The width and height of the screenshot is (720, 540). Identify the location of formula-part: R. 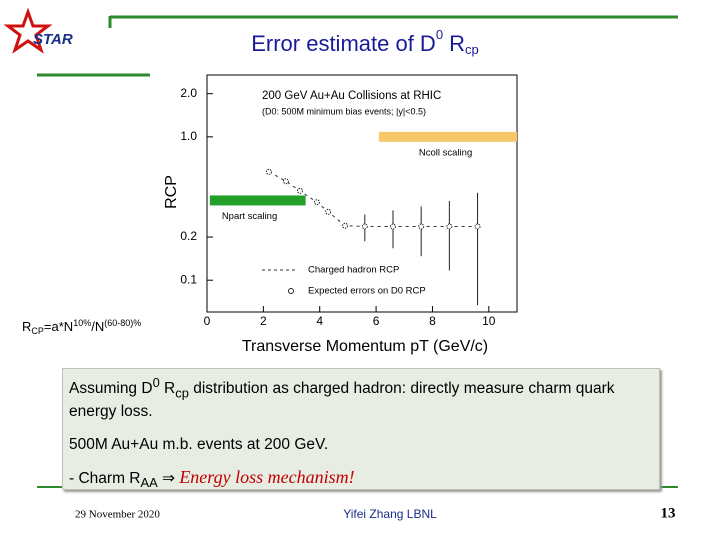
(26, 326).